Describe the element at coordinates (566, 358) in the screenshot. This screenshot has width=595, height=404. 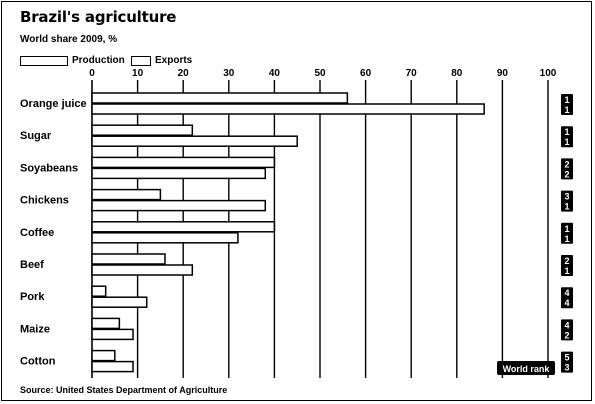
I see `rank-production: 5` at that location.